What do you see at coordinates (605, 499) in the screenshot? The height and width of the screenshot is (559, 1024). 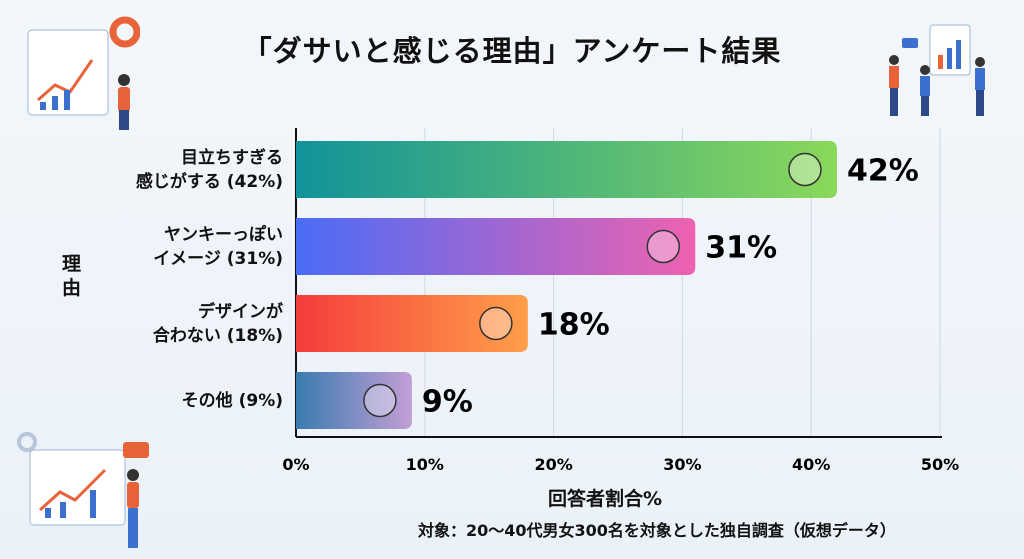 I see `x-axis-label: 回答者割合%` at bounding box center [605, 499].